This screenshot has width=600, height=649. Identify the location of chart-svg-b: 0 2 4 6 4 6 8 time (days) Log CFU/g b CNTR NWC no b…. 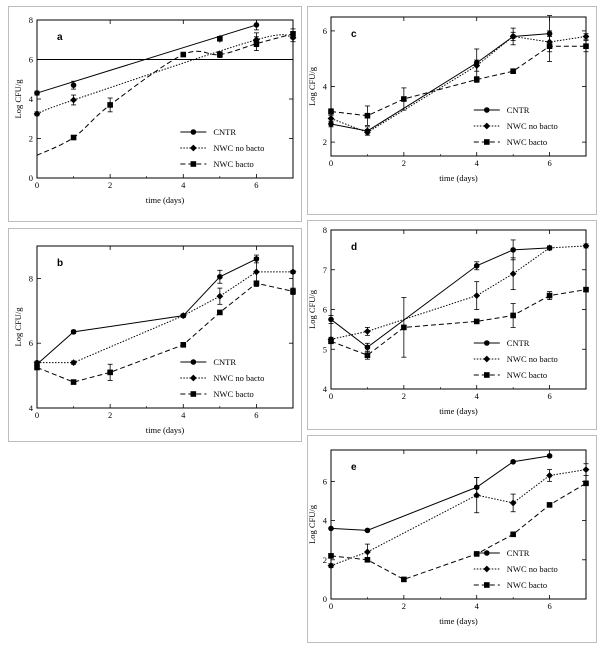
(155, 340).